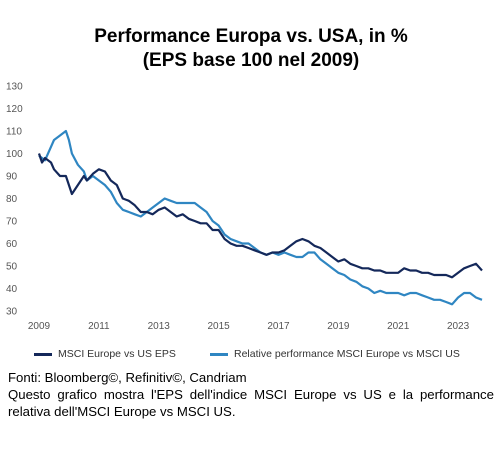  I want to click on source-note: Fonti: Bloomberg©, Refinitiv©, Candriam, so click(251, 377).